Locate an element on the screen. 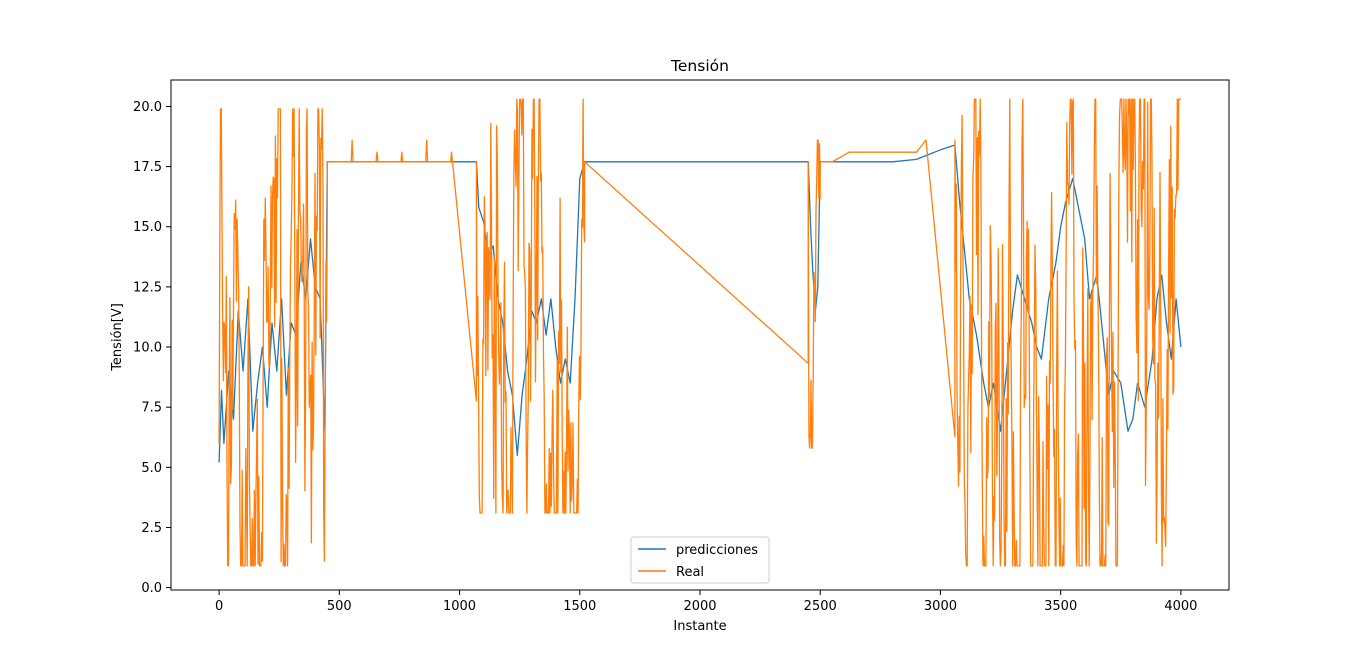 The width and height of the screenshot is (1366, 663). x-tick-label: 3500 is located at coordinates (1060, 606).